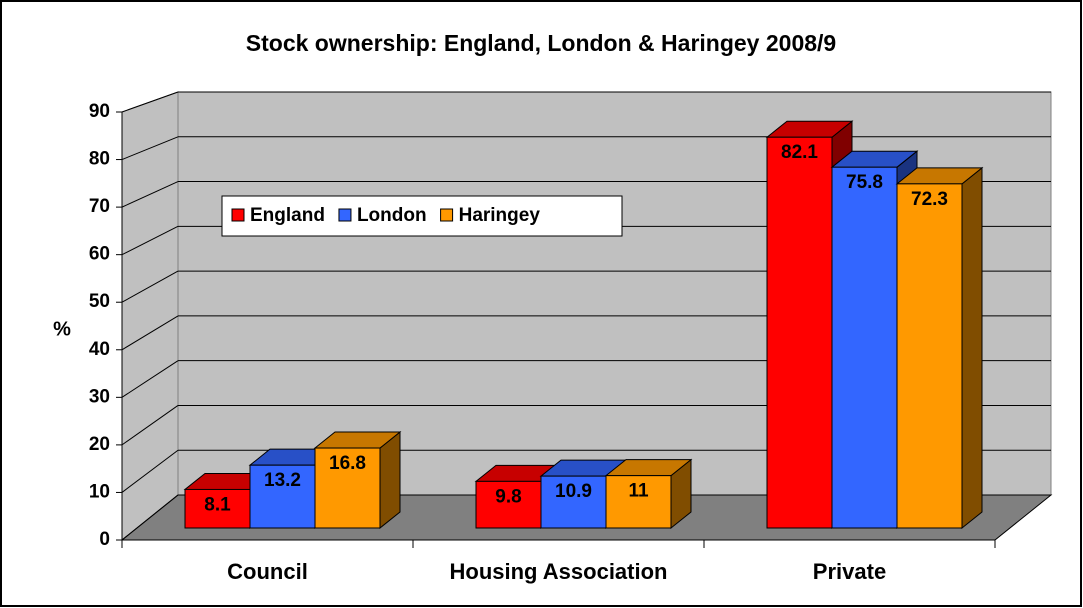 Image resolution: width=1083 pixels, height=608 pixels. What do you see at coordinates (573, 491) in the screenshot?
I see `value-label: 10.9` at bounding box center [573, 491].